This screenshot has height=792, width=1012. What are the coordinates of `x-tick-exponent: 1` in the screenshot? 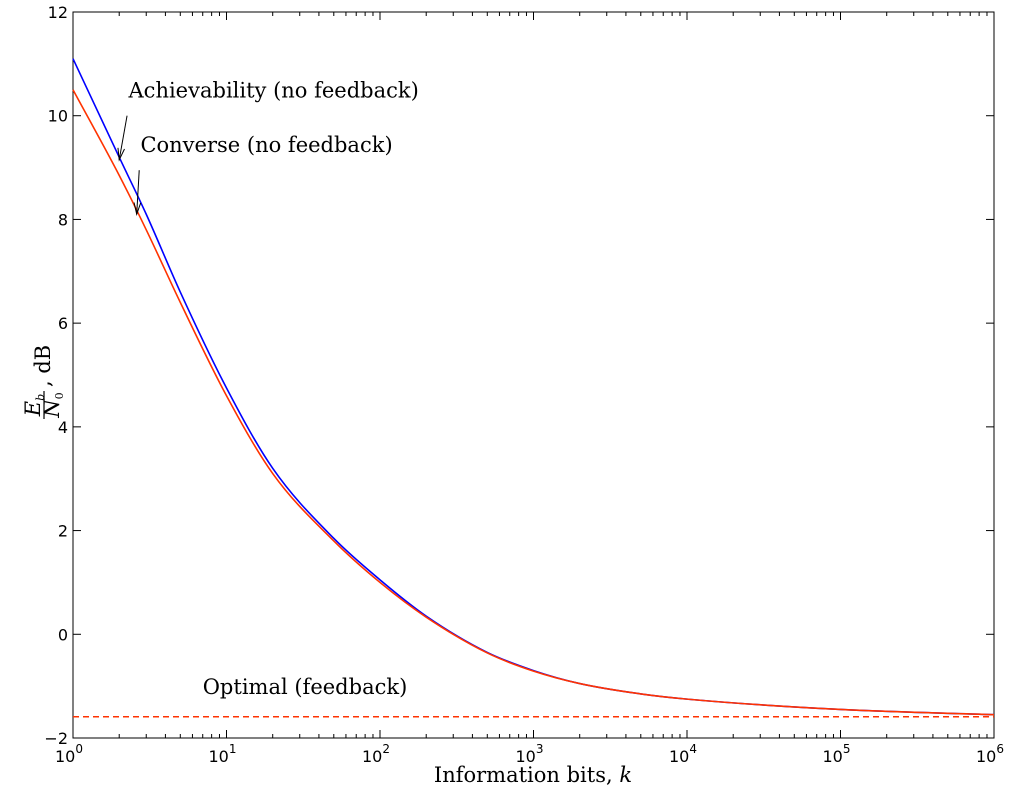 It's located at (233, 749).